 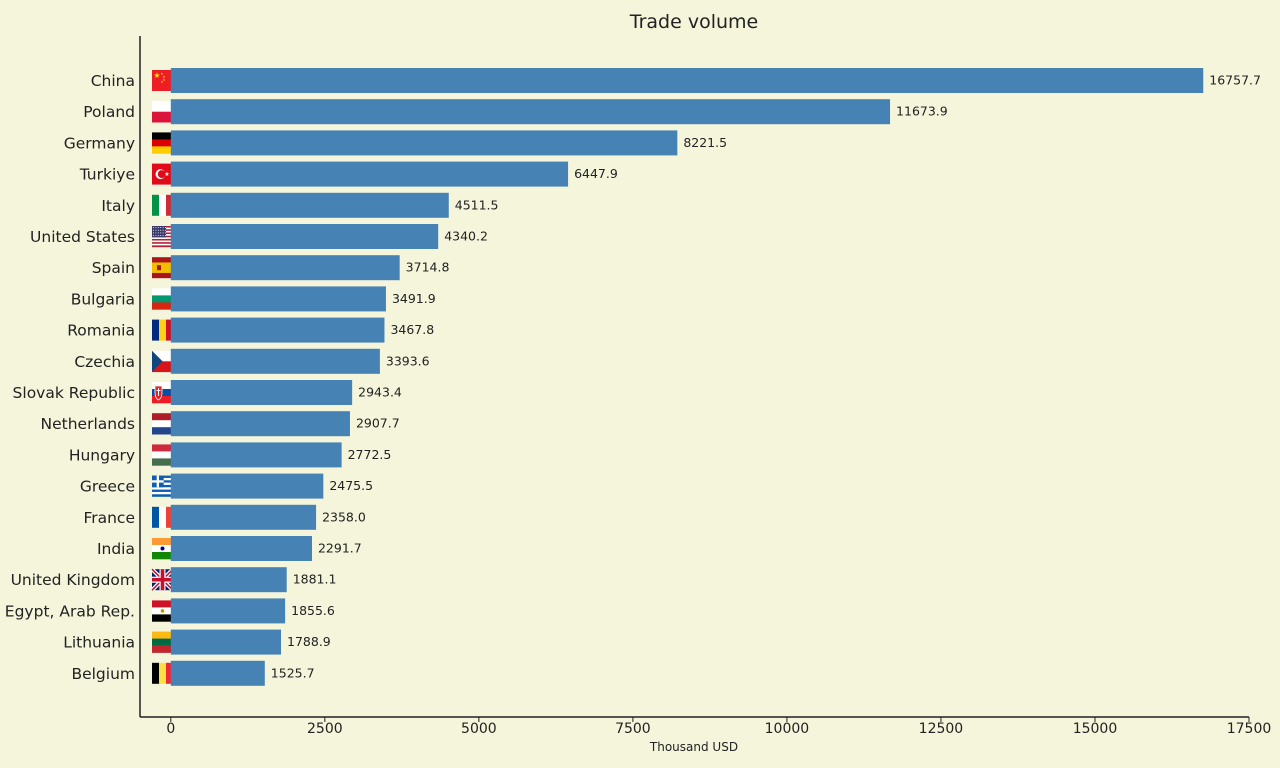 What do you see at coordinates (941, 729) in the screenshot?
I see `x-tick-label: 12500` at bounding box center [941, 729].